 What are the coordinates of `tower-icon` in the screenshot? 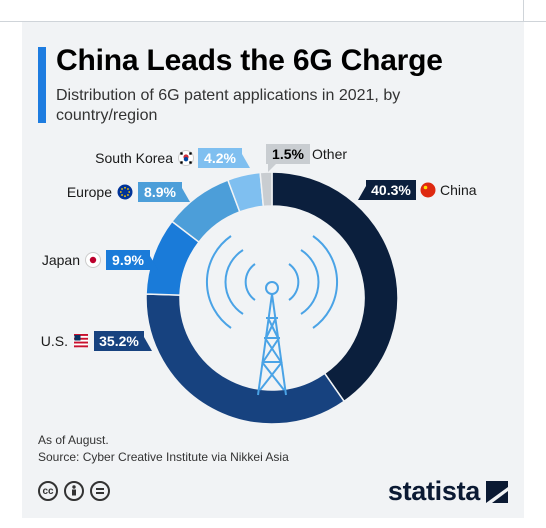 It's located at (272, 315).